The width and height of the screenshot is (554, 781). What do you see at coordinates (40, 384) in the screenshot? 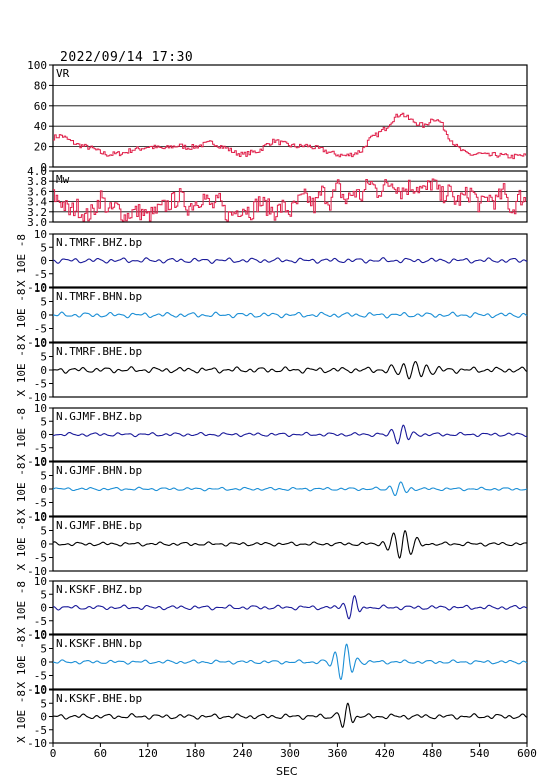
I see `ytick-label-tmrf-bhe: -5` at bounding box center [40, 384].